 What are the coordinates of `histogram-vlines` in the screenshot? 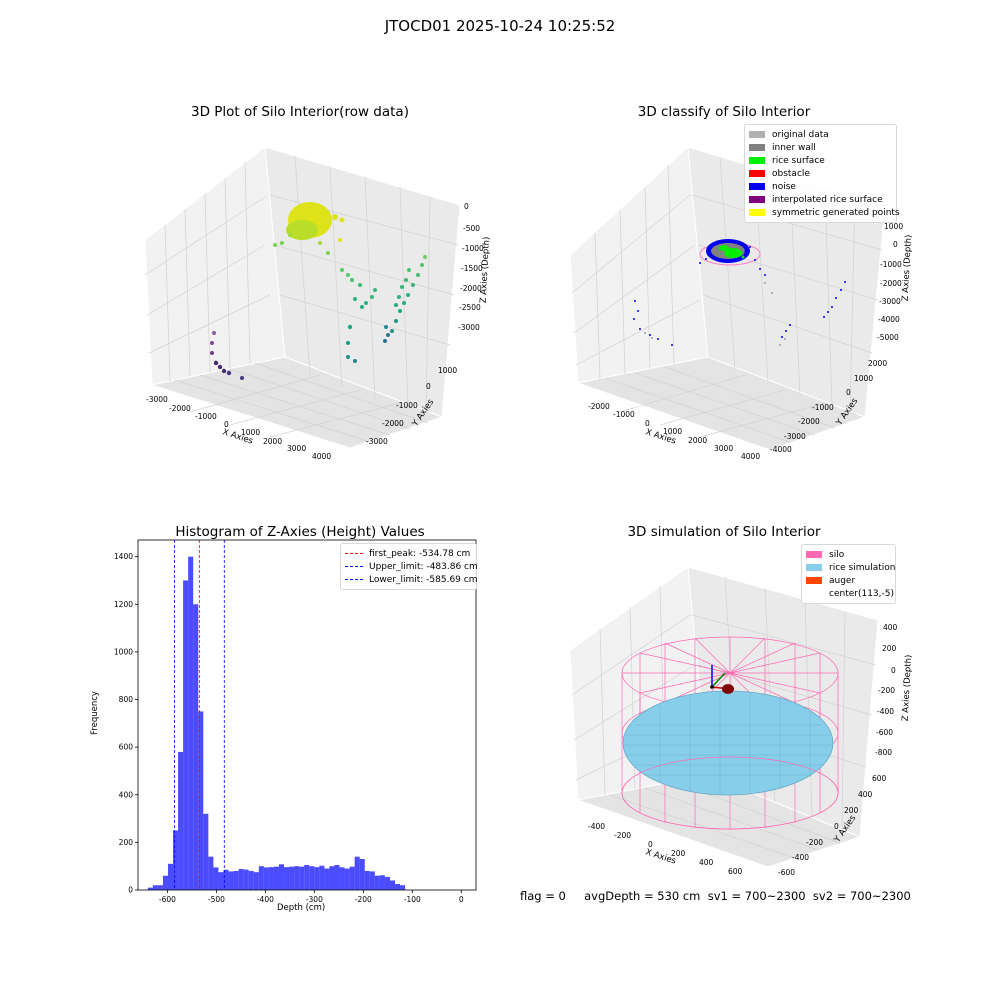 It's located at (199, 715).